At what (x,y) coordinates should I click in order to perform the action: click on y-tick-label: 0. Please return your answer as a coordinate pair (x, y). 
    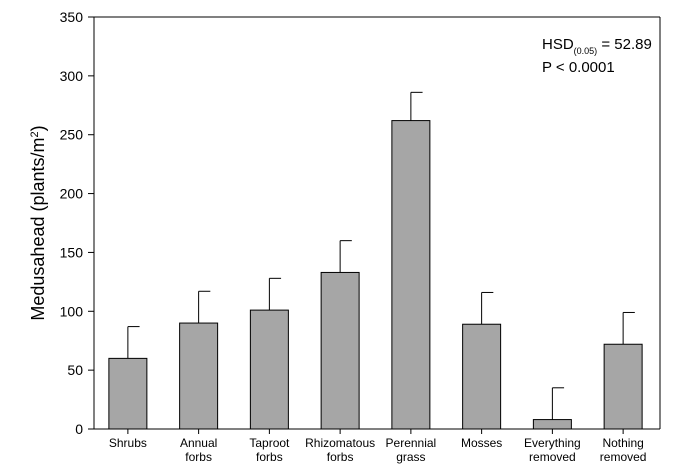
    Looking at the image, I should click on (79, 429).